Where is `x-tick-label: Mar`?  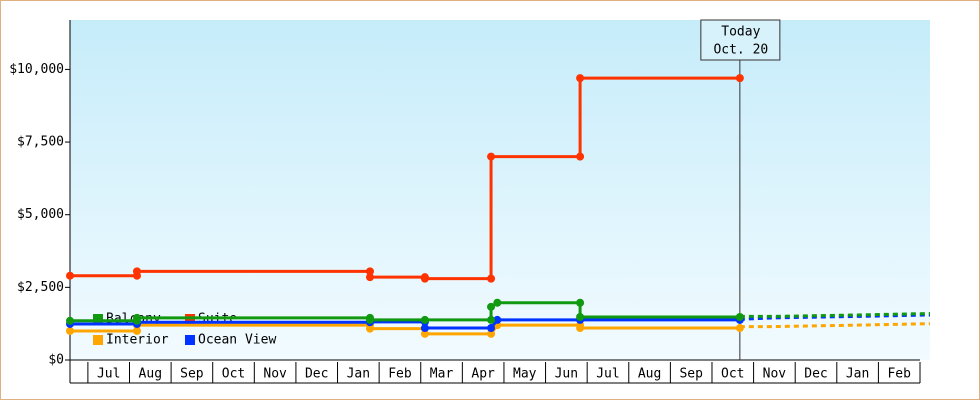 x-tick-label: Mar is located at coordinates (442, 374).